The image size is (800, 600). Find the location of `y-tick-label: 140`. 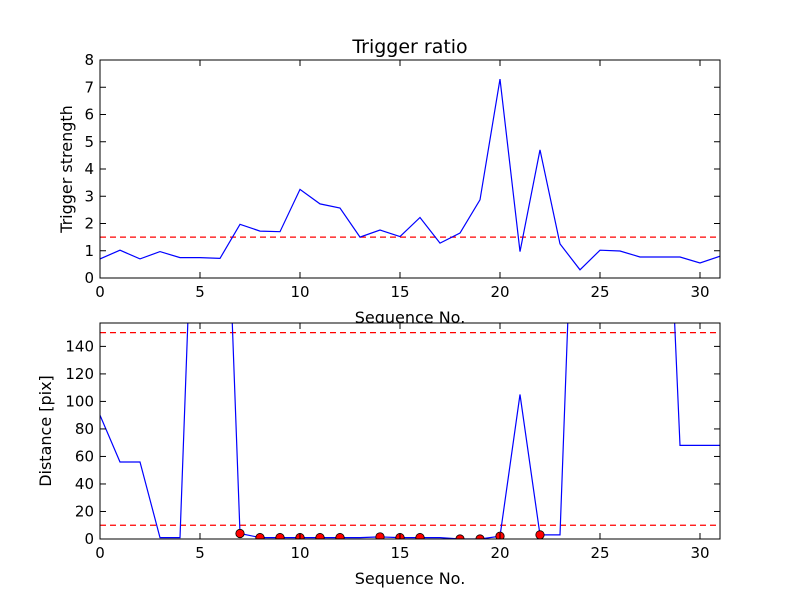

y-tick-label: 140 is located at coordinates (79, 346).